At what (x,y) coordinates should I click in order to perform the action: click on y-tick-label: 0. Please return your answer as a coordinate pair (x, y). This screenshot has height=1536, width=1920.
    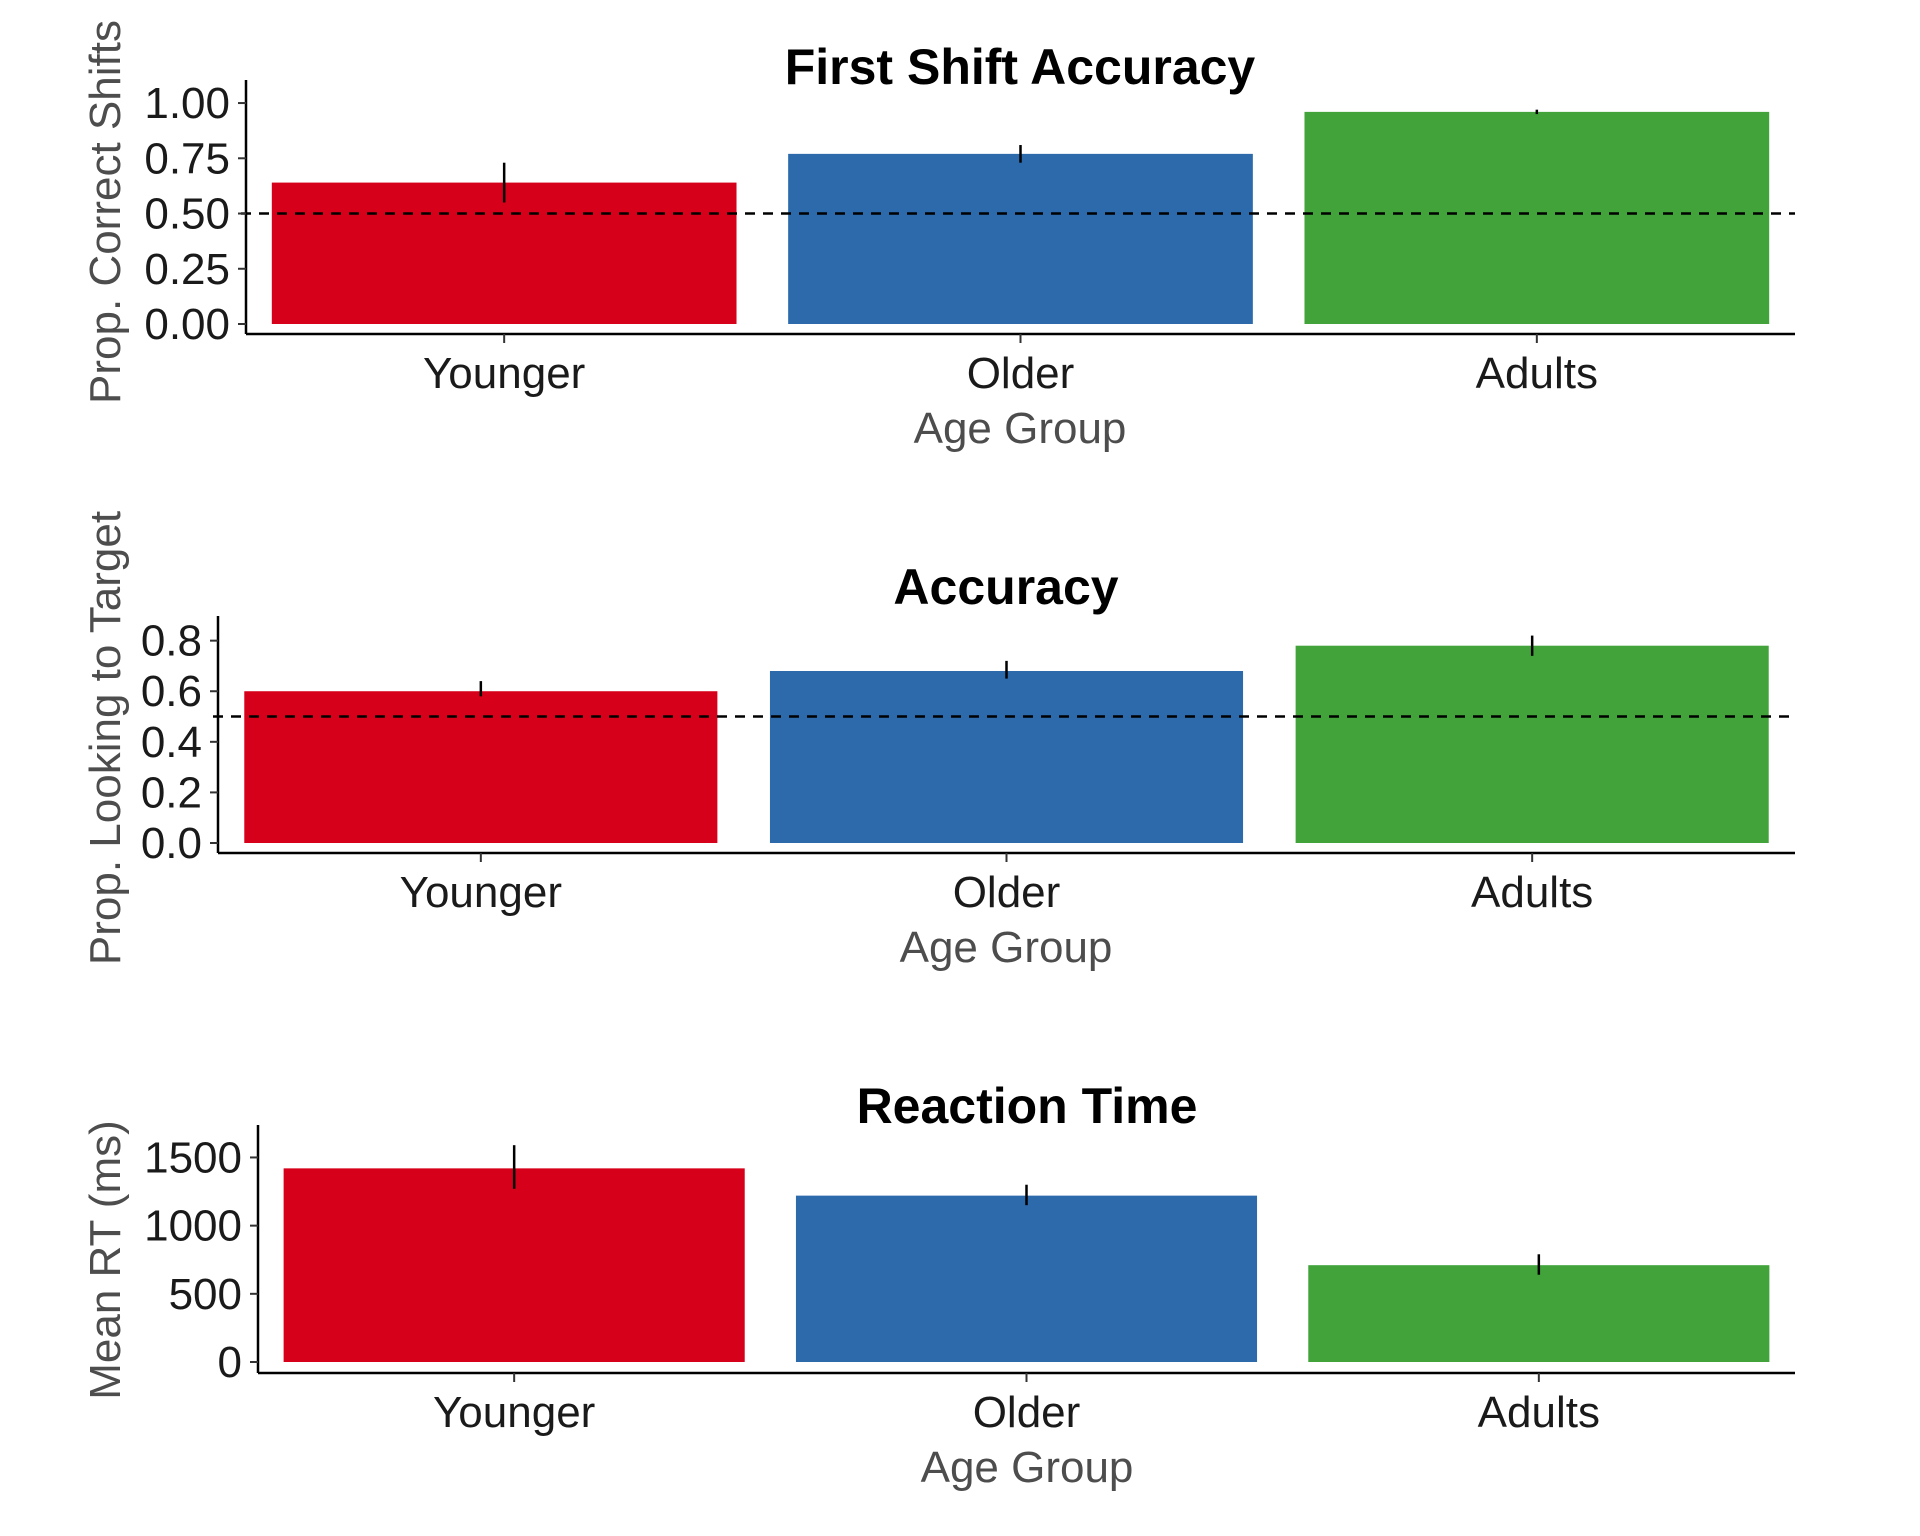
    Looking at the image, I should click on (230, 1362).